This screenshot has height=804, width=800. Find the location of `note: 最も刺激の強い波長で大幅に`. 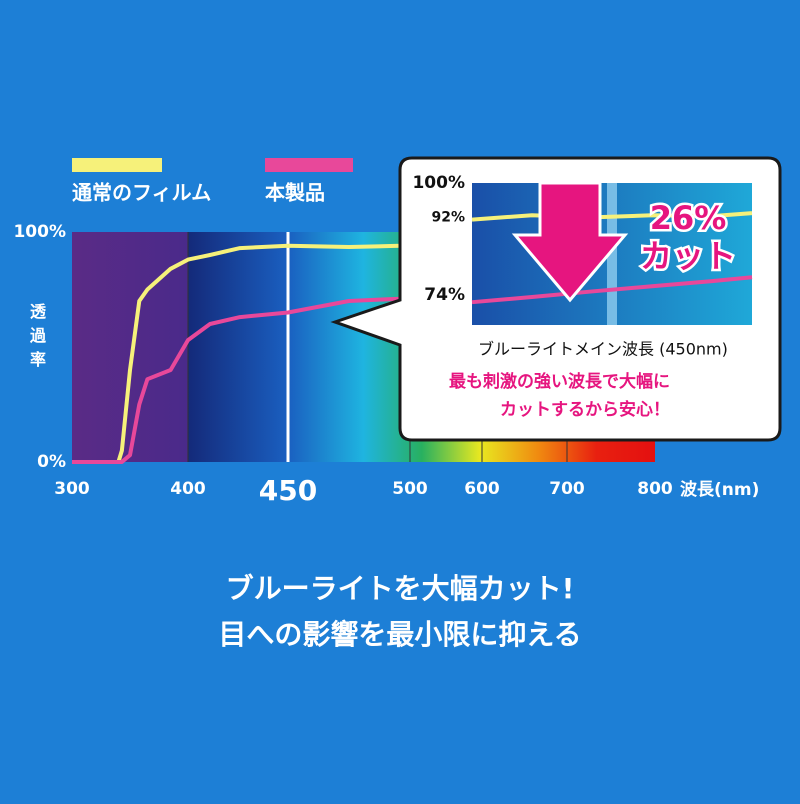

note: 最も刺激の強い波長で大幅に is located at coordinates (559, 381).